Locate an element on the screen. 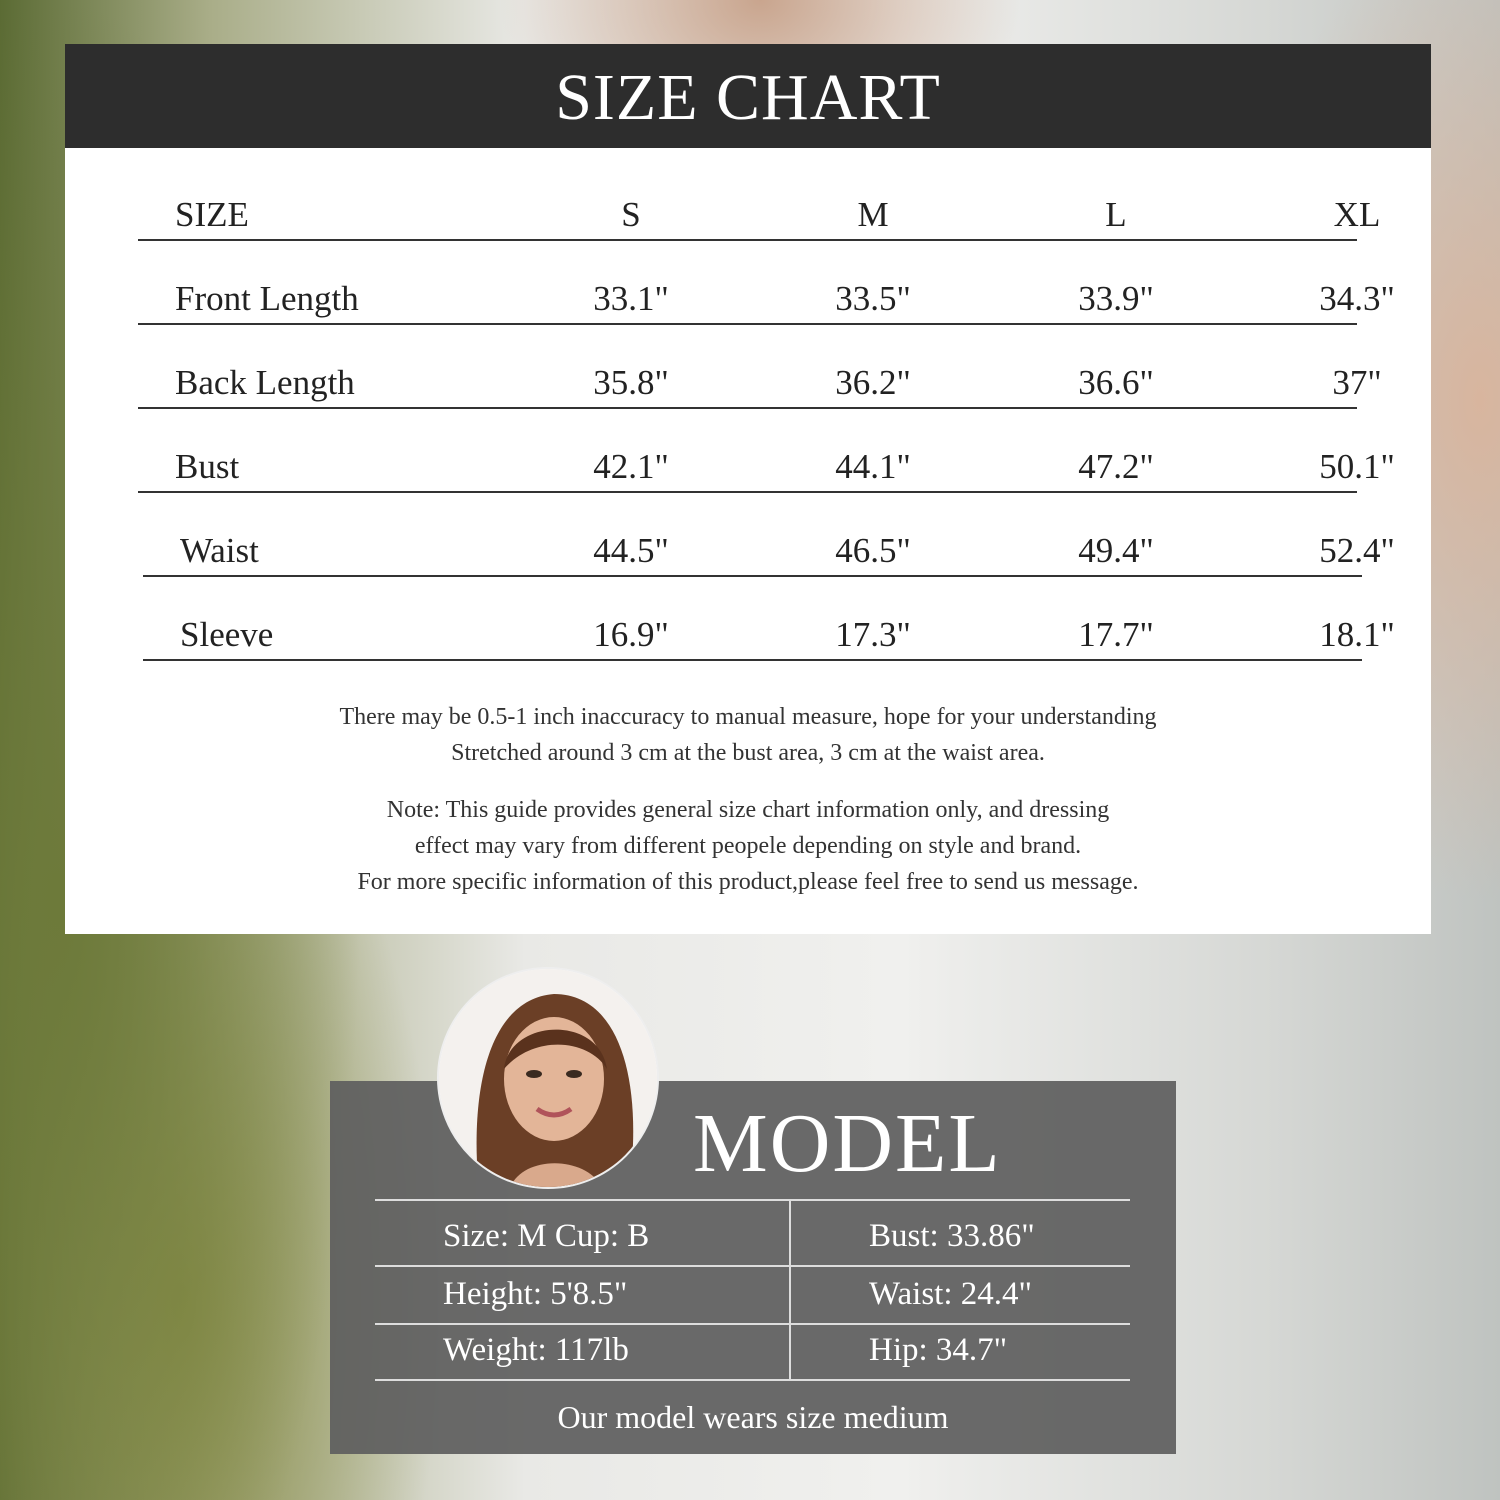 The width and height of the screenshot is (1500, 1500). cell-m: M is located at coordinates (873, 214).